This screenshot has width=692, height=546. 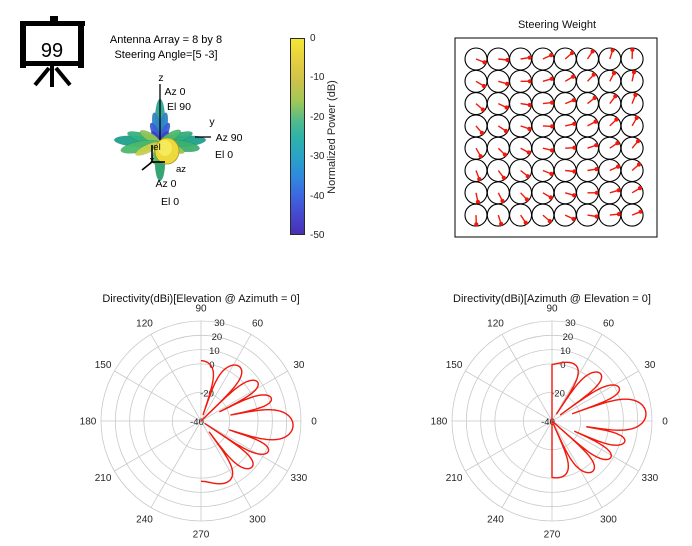 I want to click on screen-right-leg, so click(x=63, y=76).